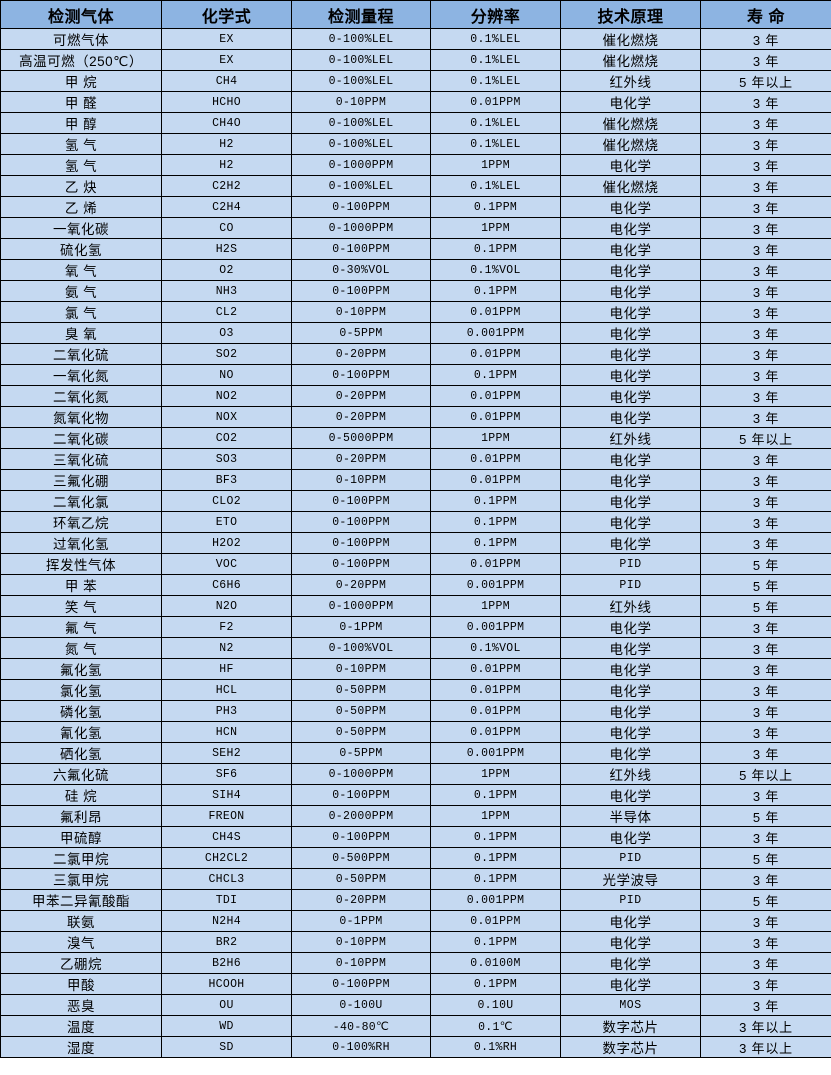  I want to click on cell-formula: HF, so click(226, 669).